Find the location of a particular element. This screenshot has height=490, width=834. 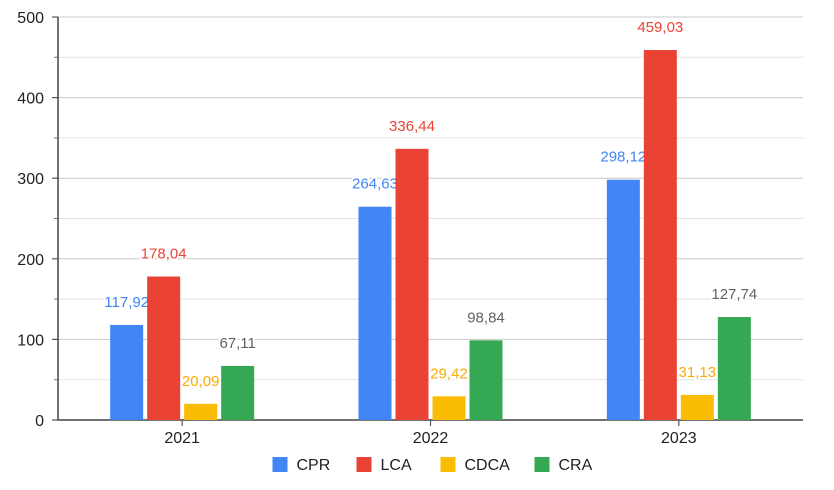

data-label-cra: 98,84 is located at coordinates (486, 317).